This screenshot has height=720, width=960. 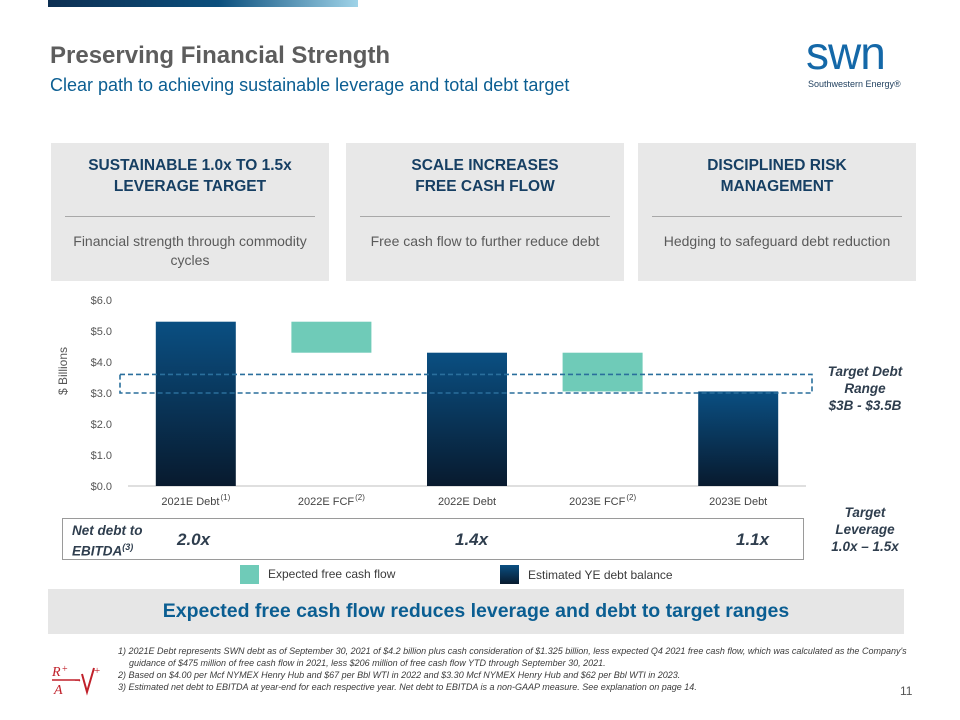 What do you see at coordinates (101, 332) in the screenshot?
I see `y-tick-label: $5.0` at bounding box center [101, 332].